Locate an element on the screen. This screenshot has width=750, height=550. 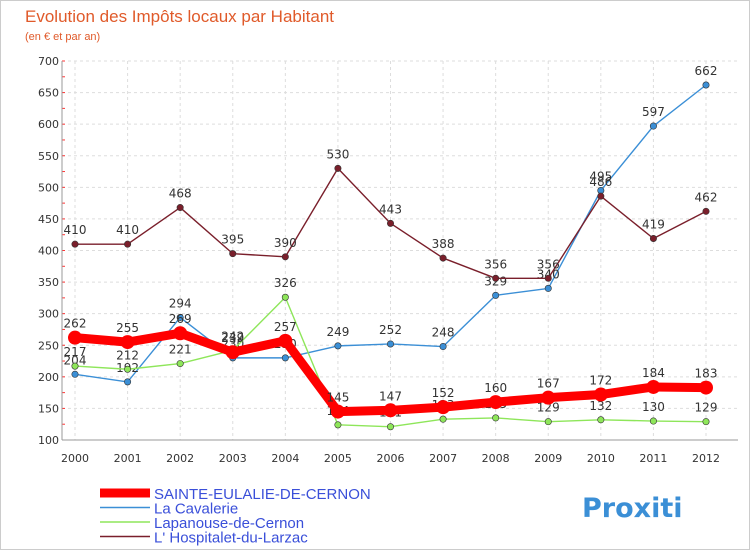
data-label: 294 is located at coordinates (180, 303).